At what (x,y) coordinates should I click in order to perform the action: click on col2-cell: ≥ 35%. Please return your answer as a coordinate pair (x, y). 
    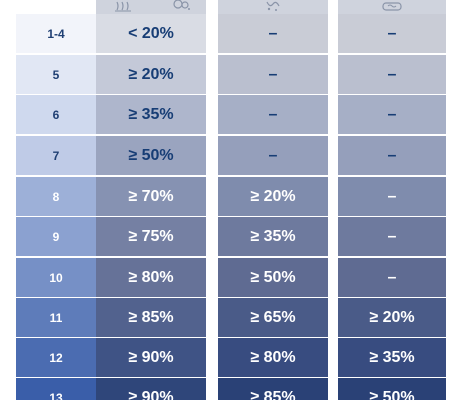
    Looking at the image, I should click on (273, 236).